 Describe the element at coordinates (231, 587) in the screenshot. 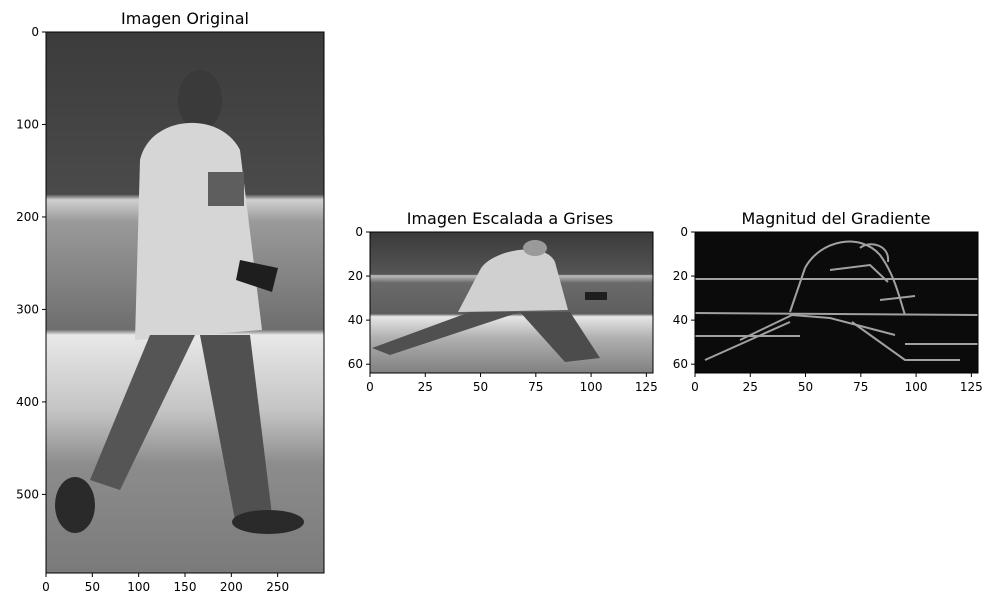

I see `x-tick-label: 200` at that location.